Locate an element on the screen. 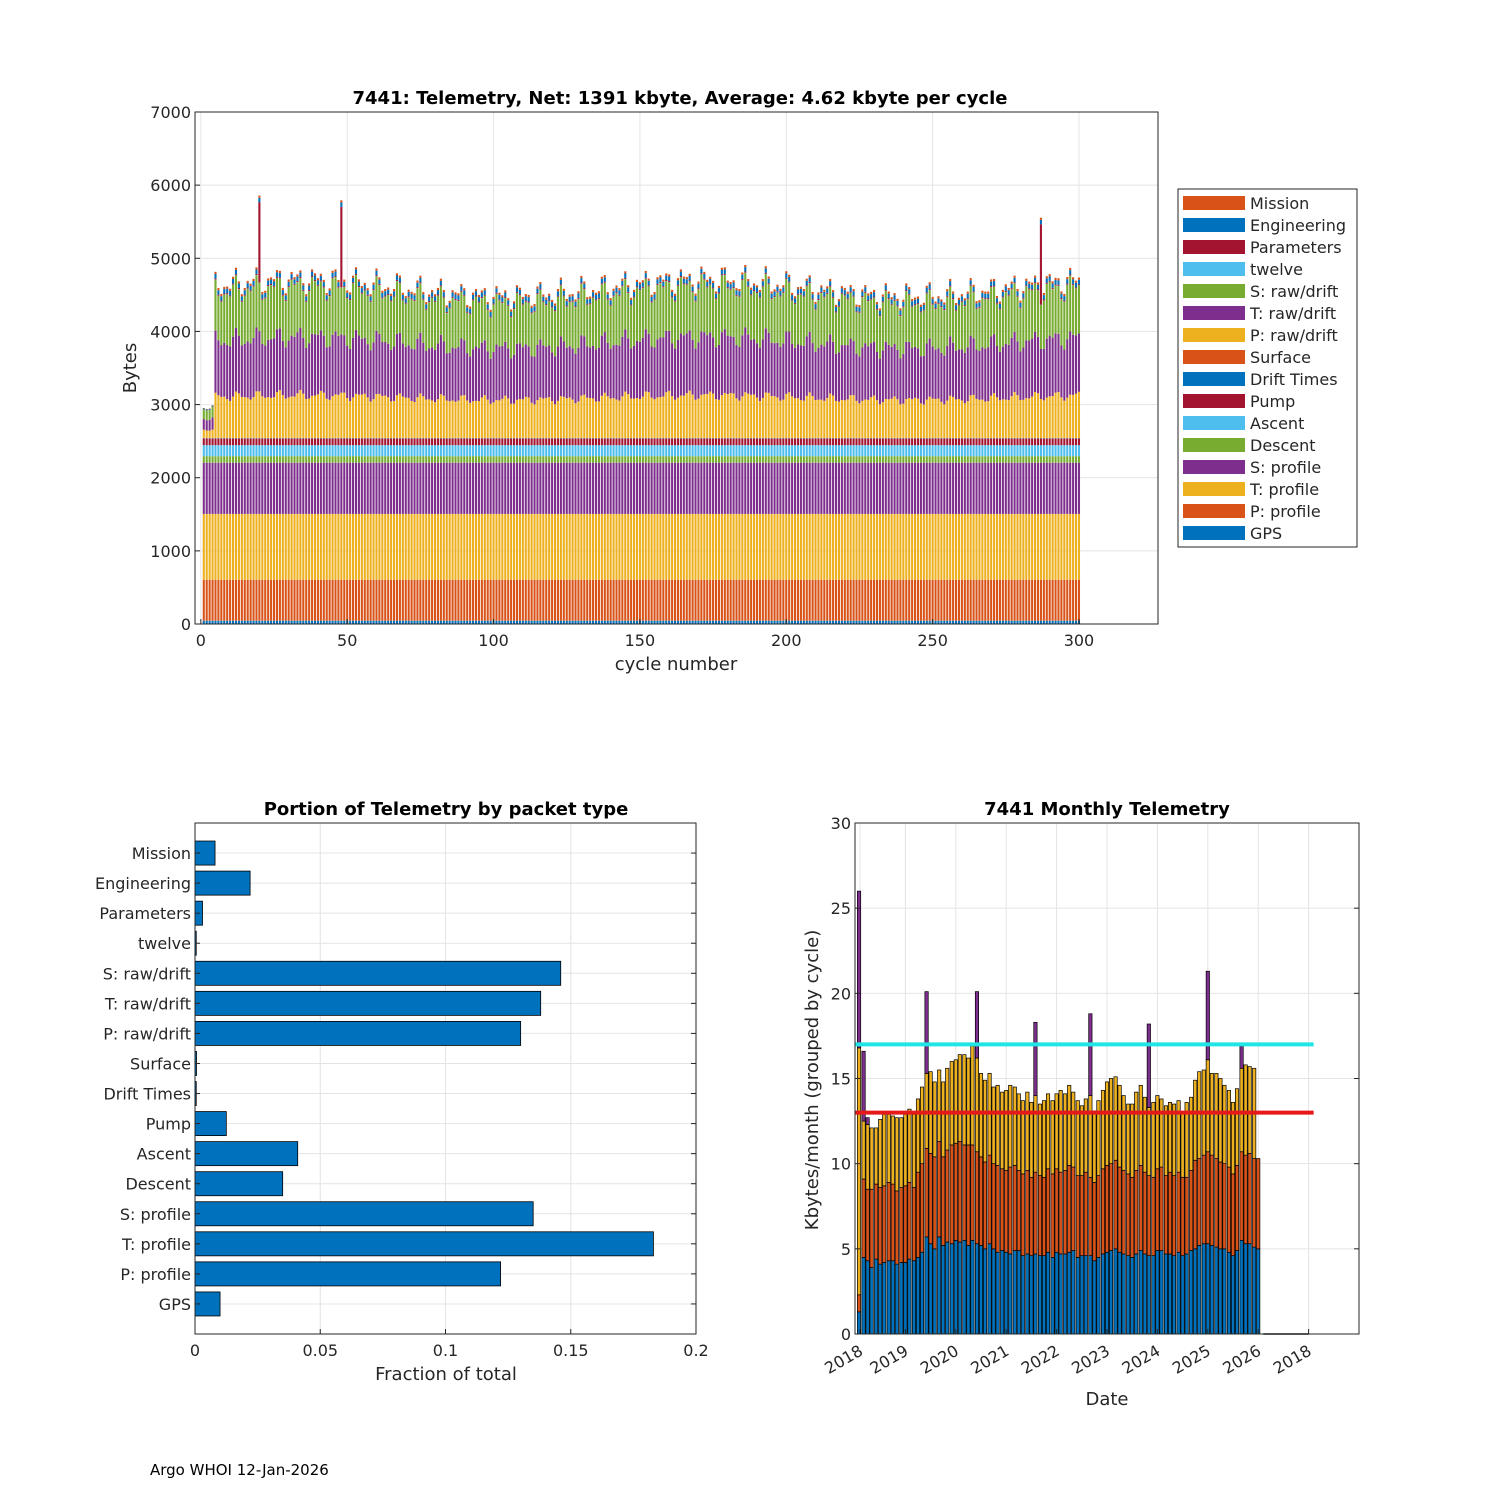 Image resolution: width=1500 pixels, height=1504 pixels. top-x-tick-label: 300 is located at coordinates (1079, 640).